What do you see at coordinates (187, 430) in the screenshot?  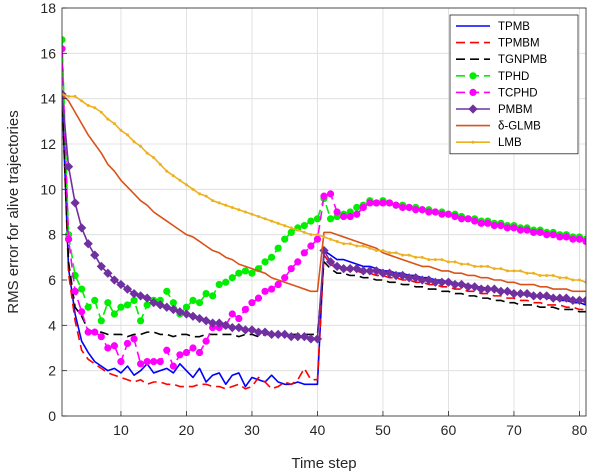 I see `x-tick-label: 20` at bounding box center [187, 430].